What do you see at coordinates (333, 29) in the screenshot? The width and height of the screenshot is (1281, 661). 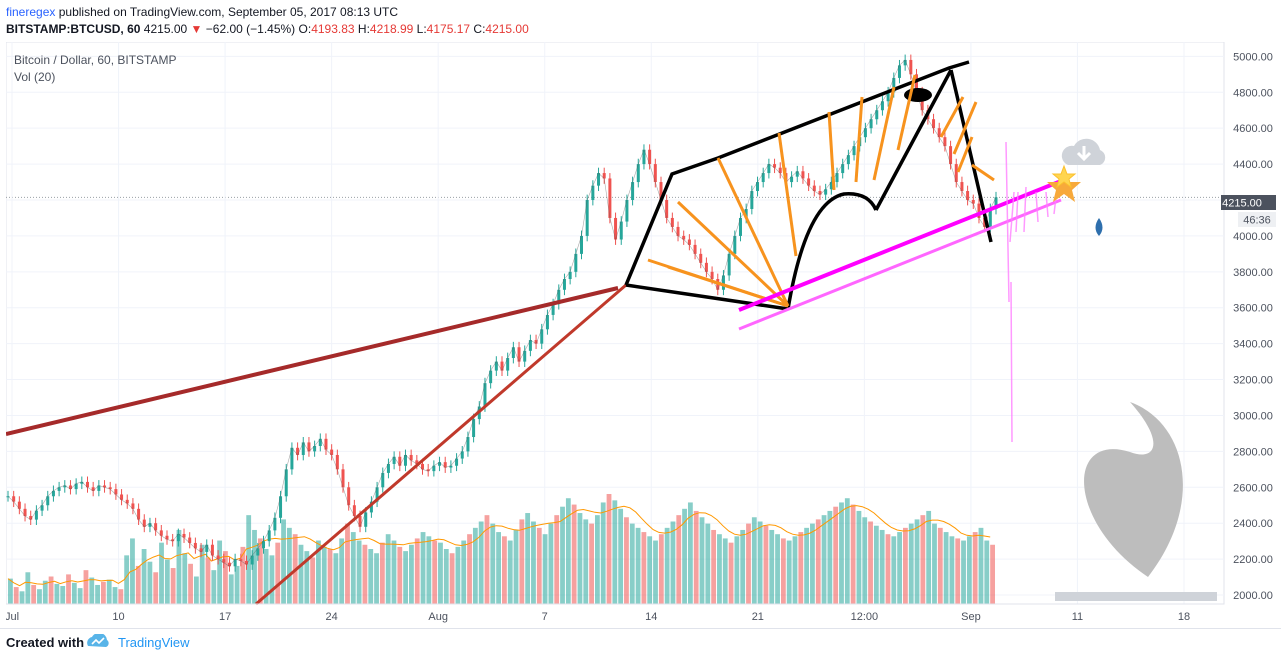 I see `open-value: 4193.83` at bounding box center [333, 29].